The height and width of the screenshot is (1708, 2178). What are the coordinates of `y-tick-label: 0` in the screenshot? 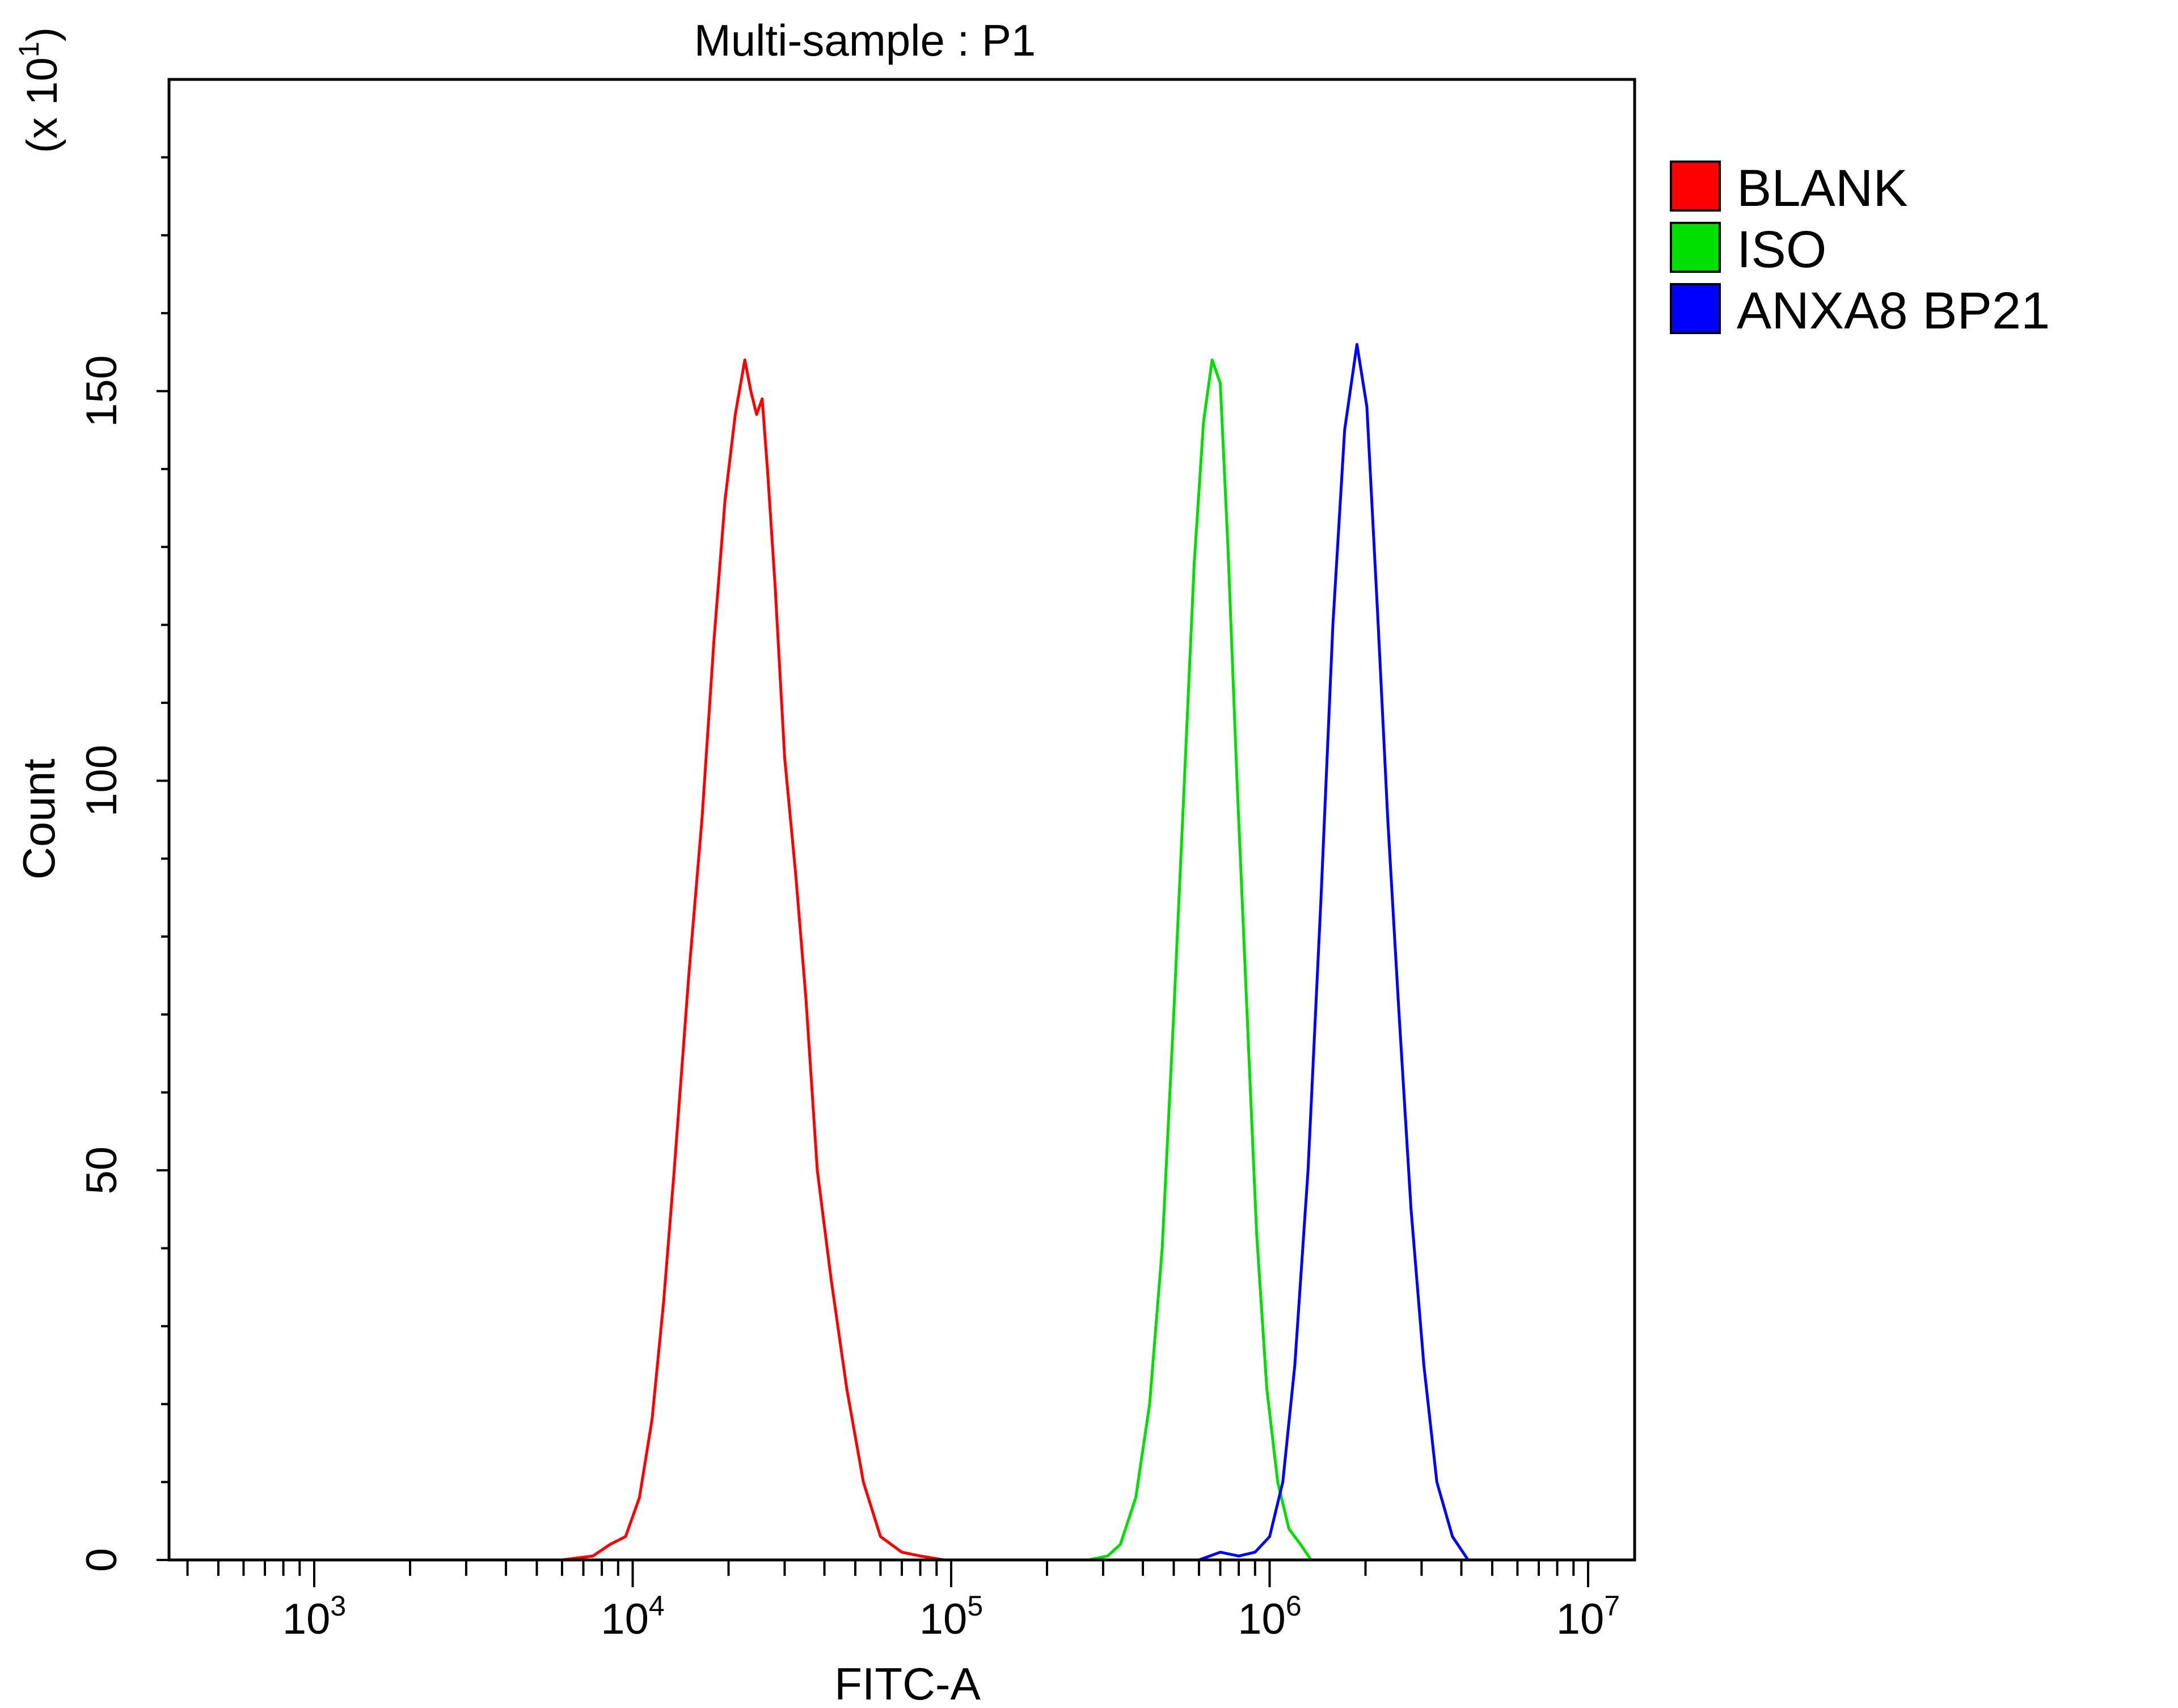 It's located at (102, 1560).